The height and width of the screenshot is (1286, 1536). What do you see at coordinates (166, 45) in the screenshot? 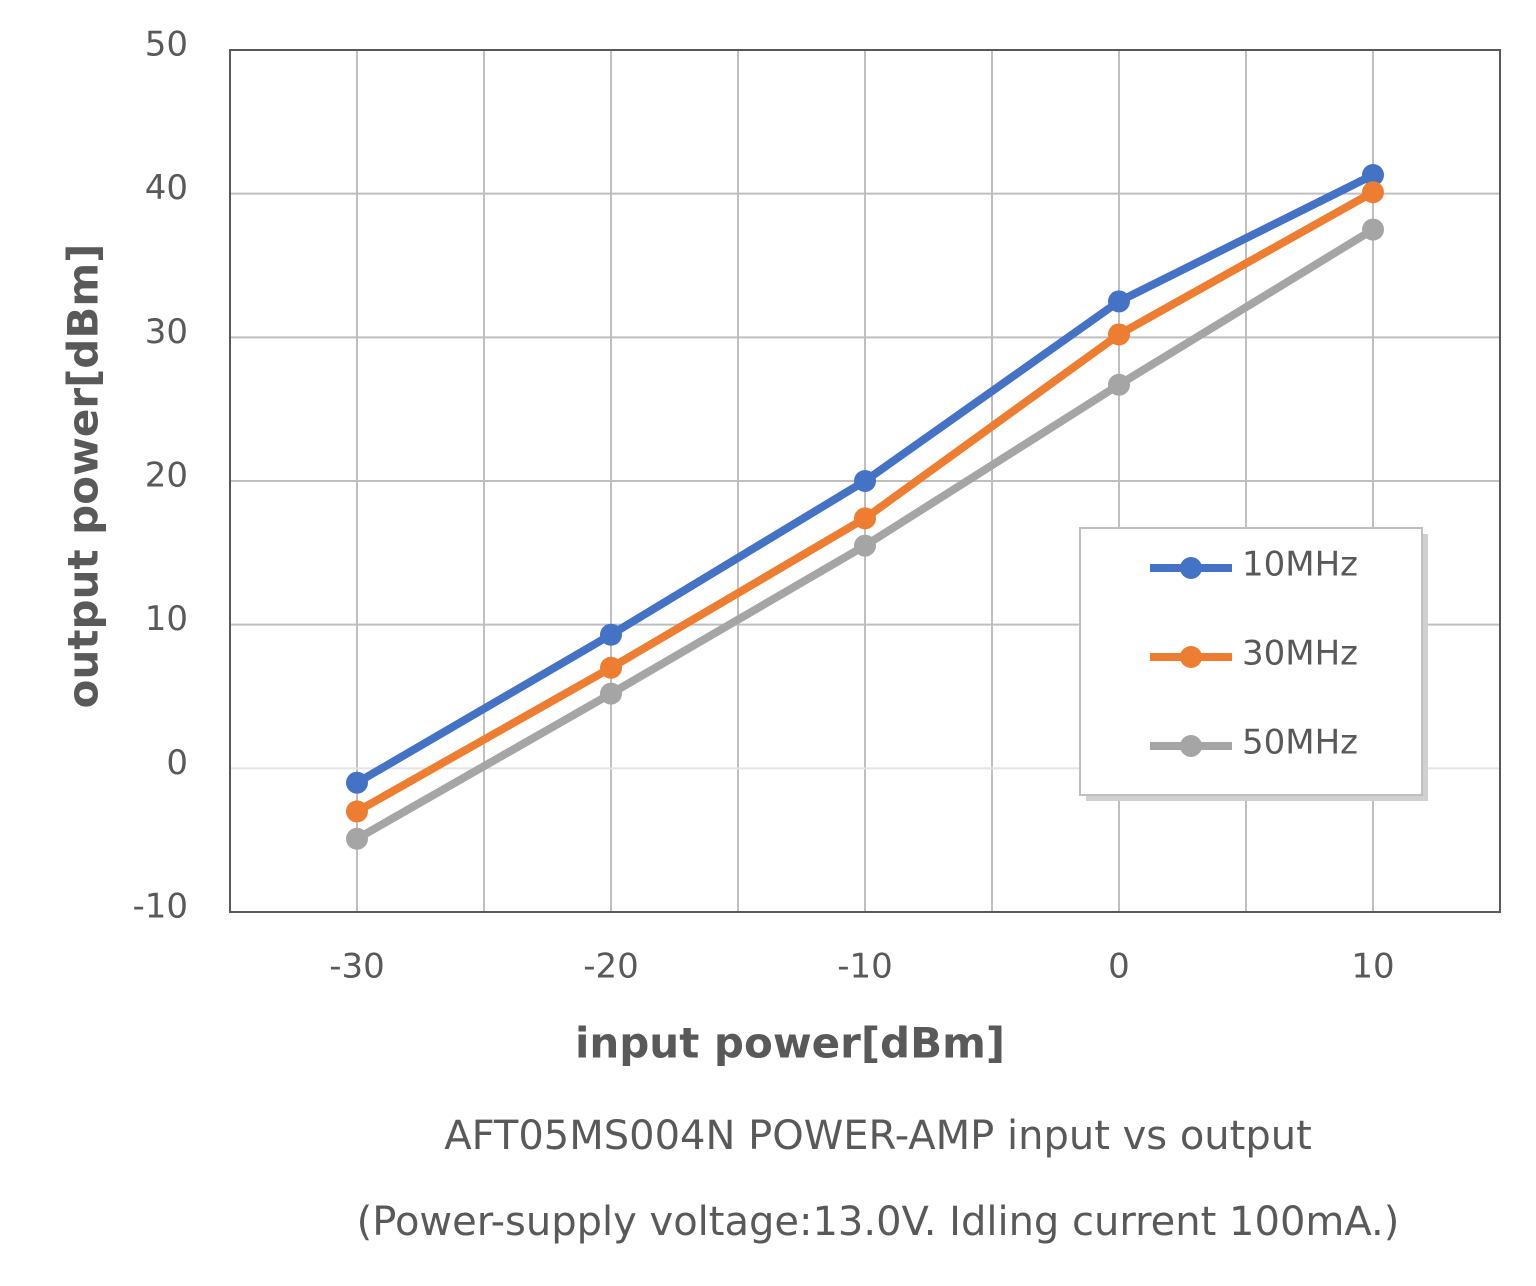
I see `y-tick-label: 50` at bounding box center [166, 45].